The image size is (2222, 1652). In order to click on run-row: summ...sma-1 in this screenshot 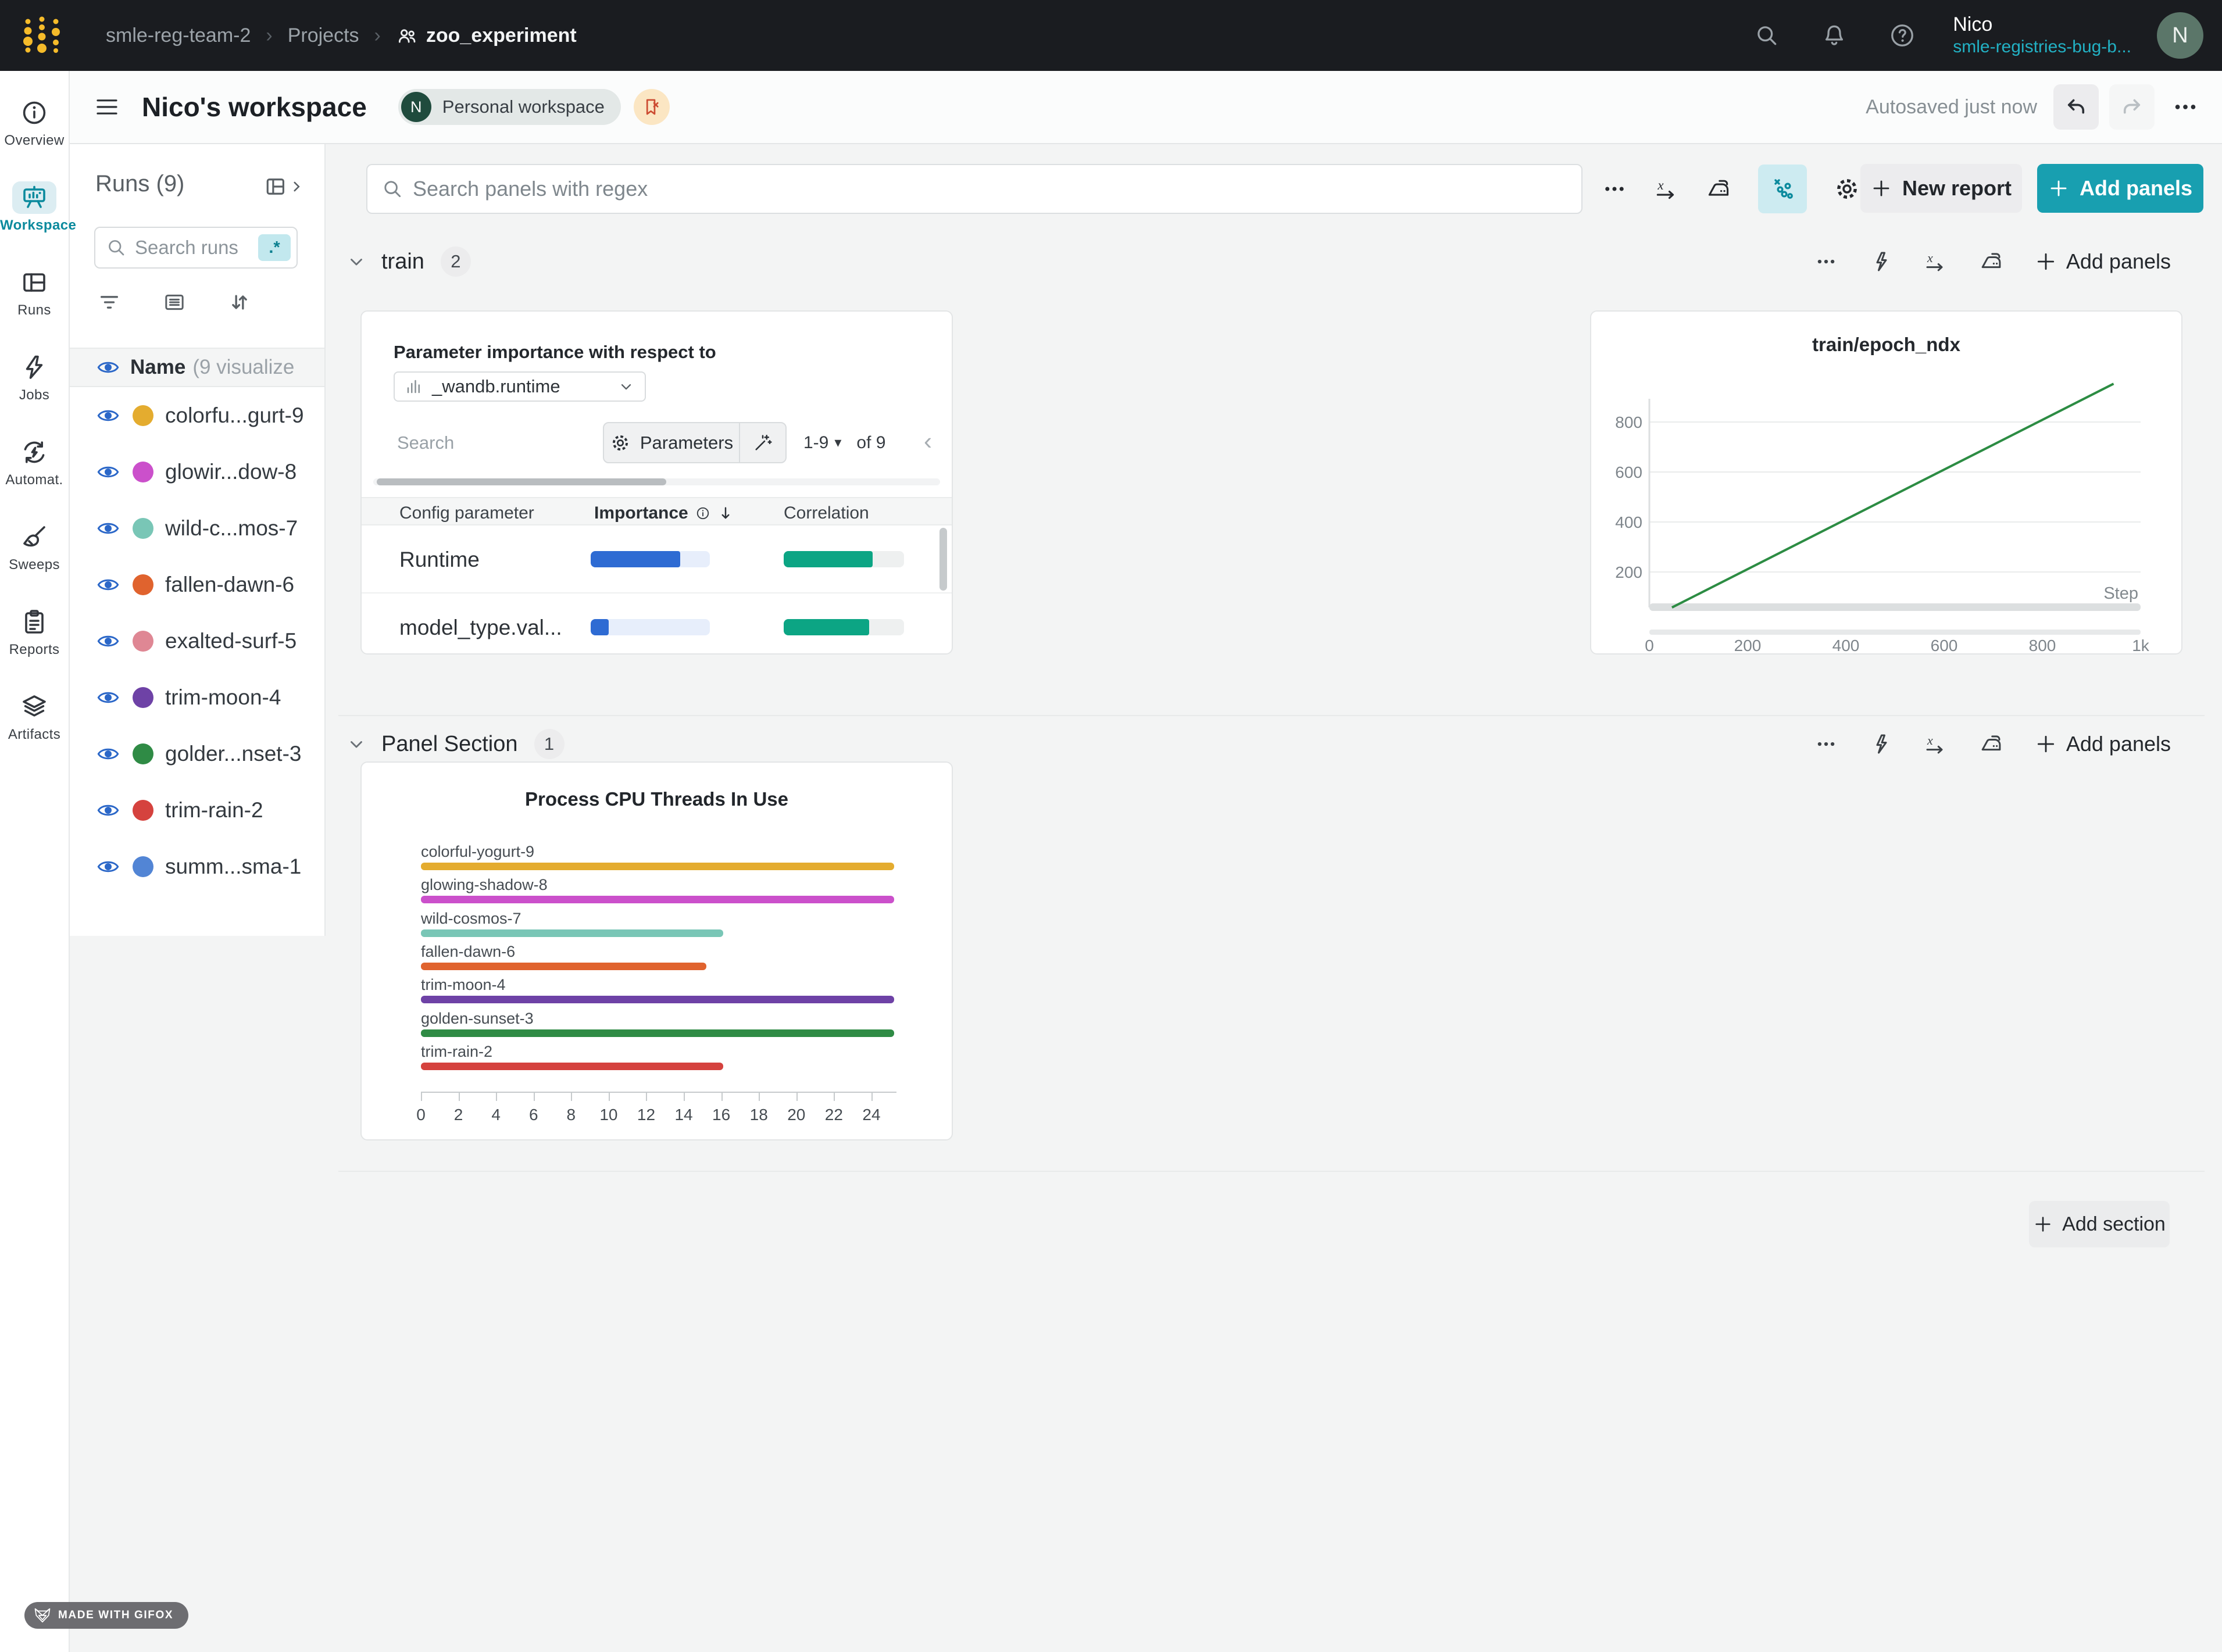, I will do `click(197, 866)`.